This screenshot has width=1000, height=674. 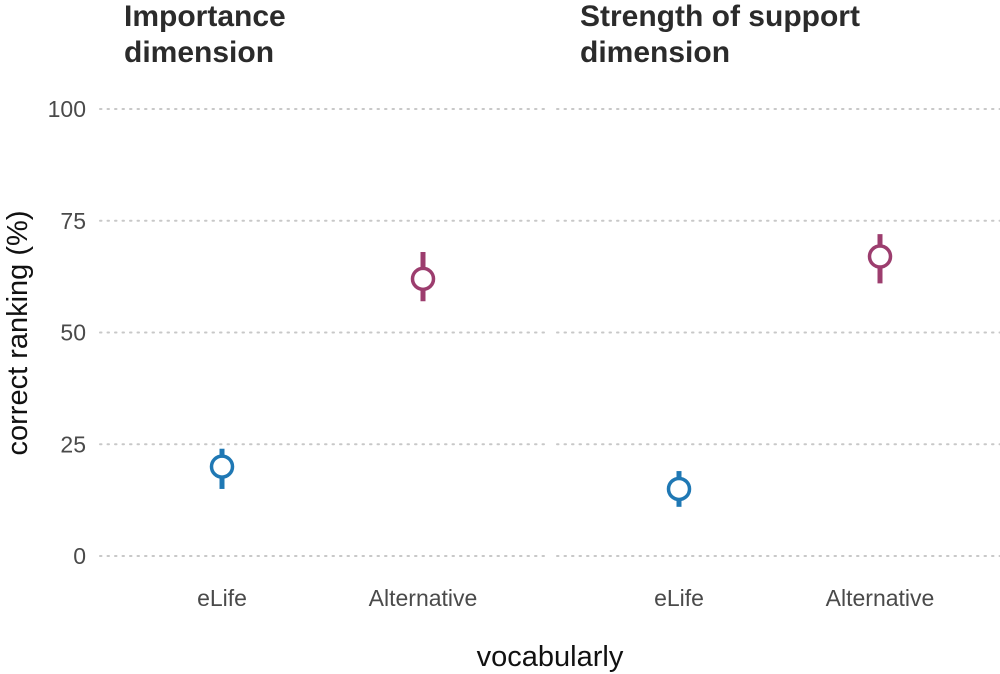 I want to click on panel-title-1-line-0: Strength of support, so click(x=720, y=16).